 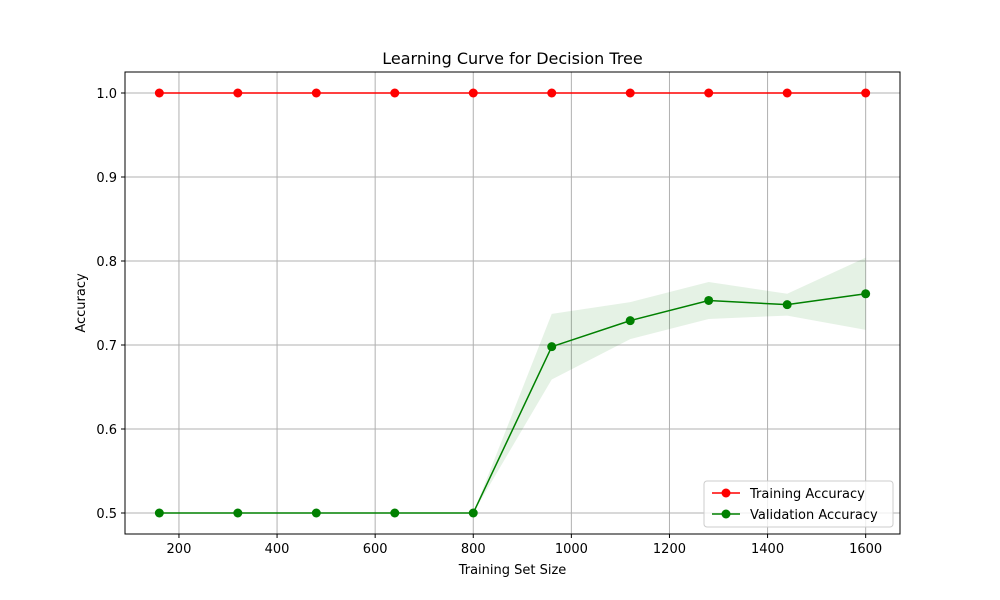 I want to click on x-tick-label: 800, so click(x=473, y=549).